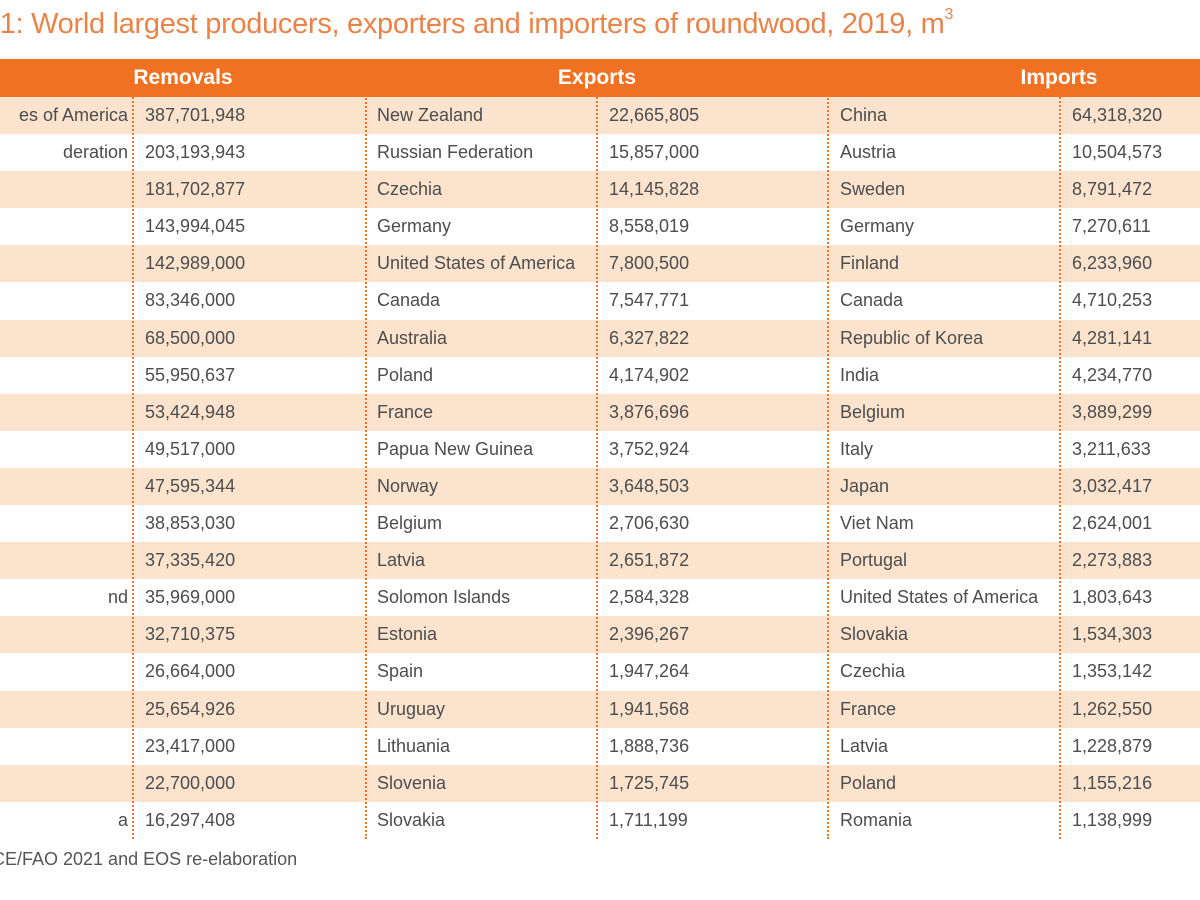  I want to click on exports-value: 15,857,000, so click(654, 152).